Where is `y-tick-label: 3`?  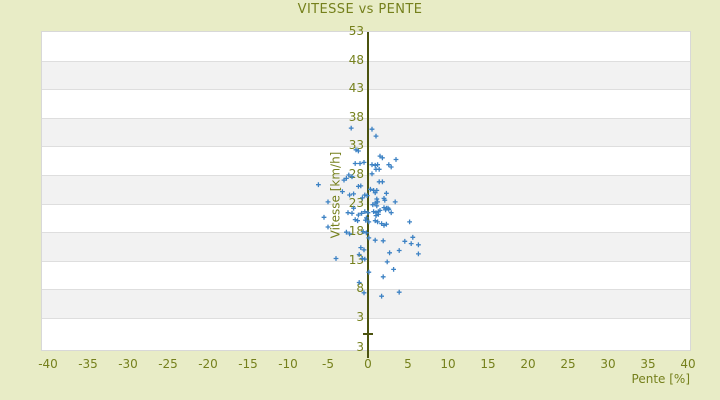
y-tick-label: 3 is located at coordinates (360, 316).